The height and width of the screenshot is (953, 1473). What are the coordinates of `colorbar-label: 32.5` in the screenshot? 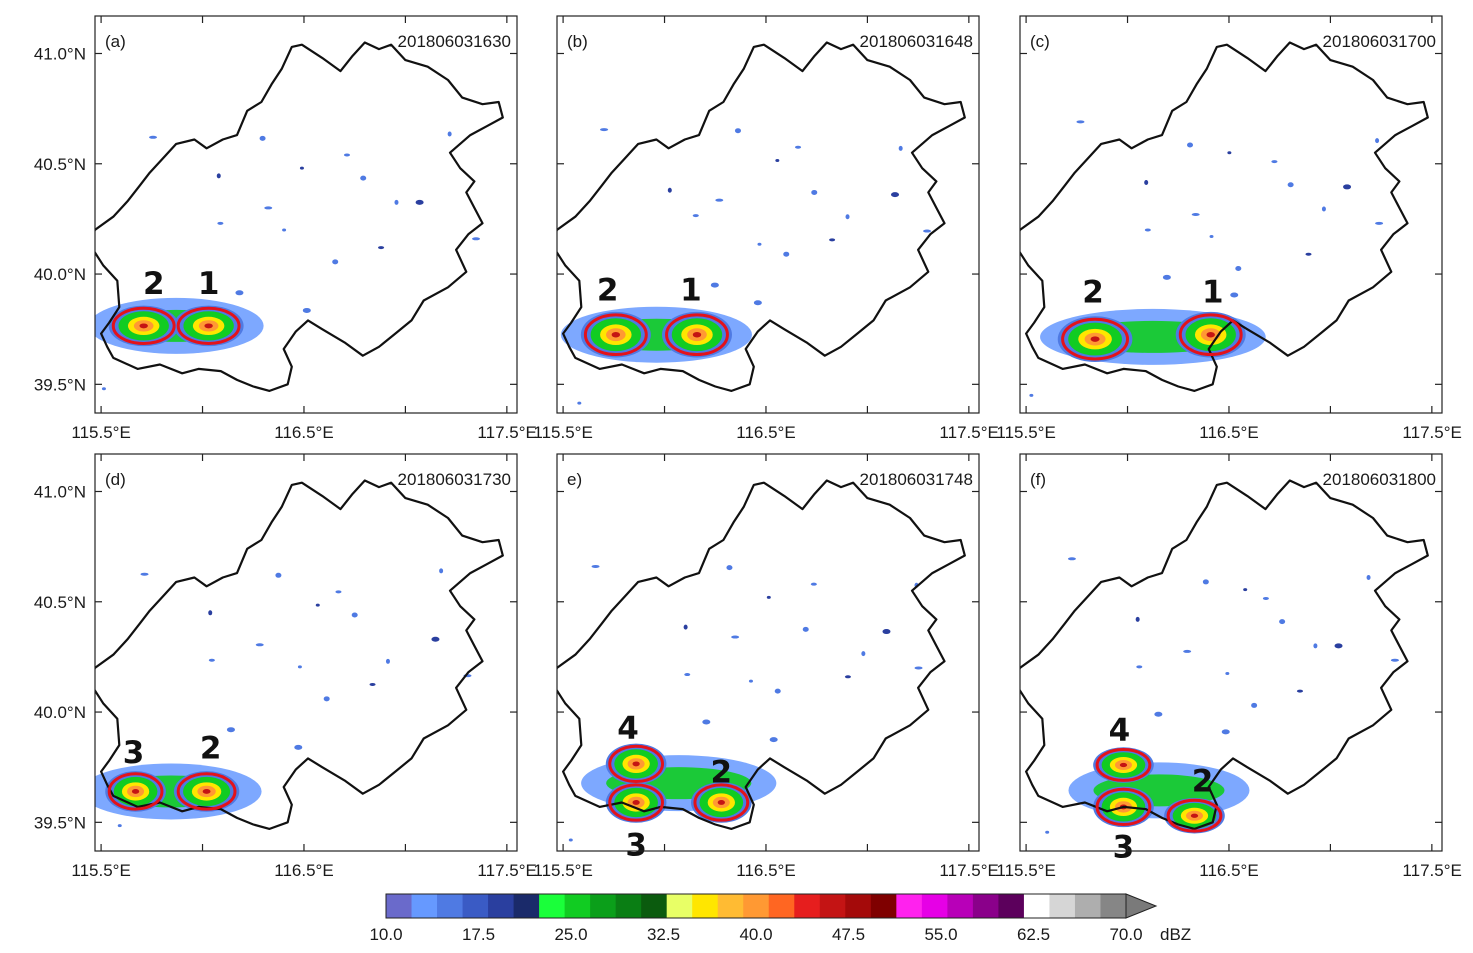 It's located at (663, 934).